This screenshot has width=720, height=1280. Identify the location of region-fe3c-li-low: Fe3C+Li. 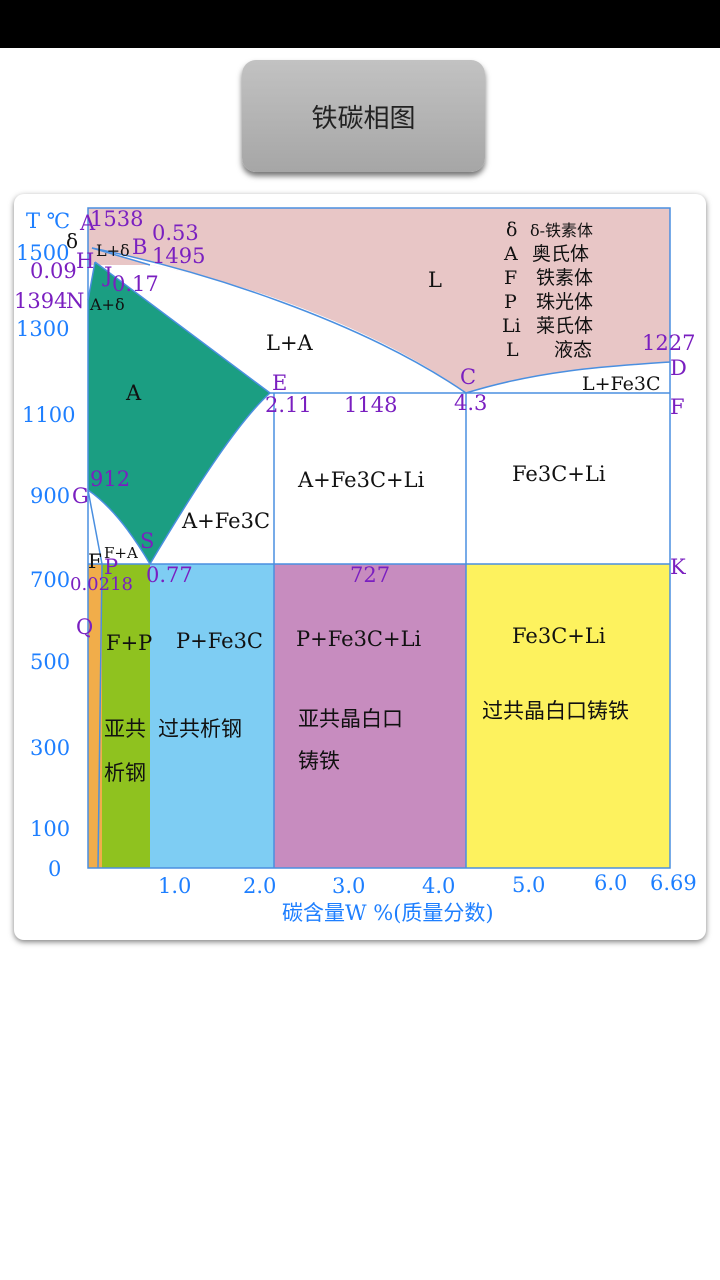
(559, 636).